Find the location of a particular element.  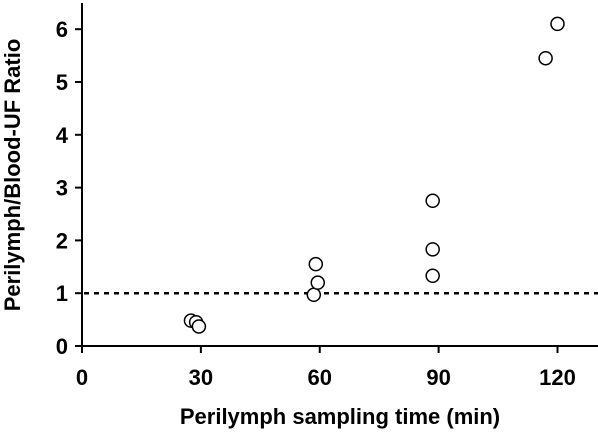

y-tick-label: 2 is located at coordinates (62, 240).